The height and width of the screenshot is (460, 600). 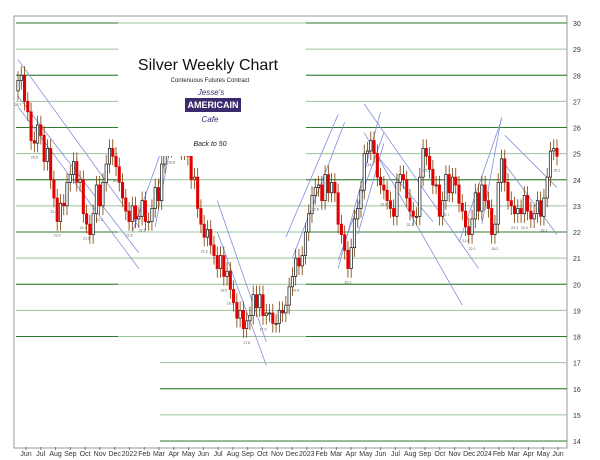 I want to click on y-tick-label: 29, so click(x=577, y=50).